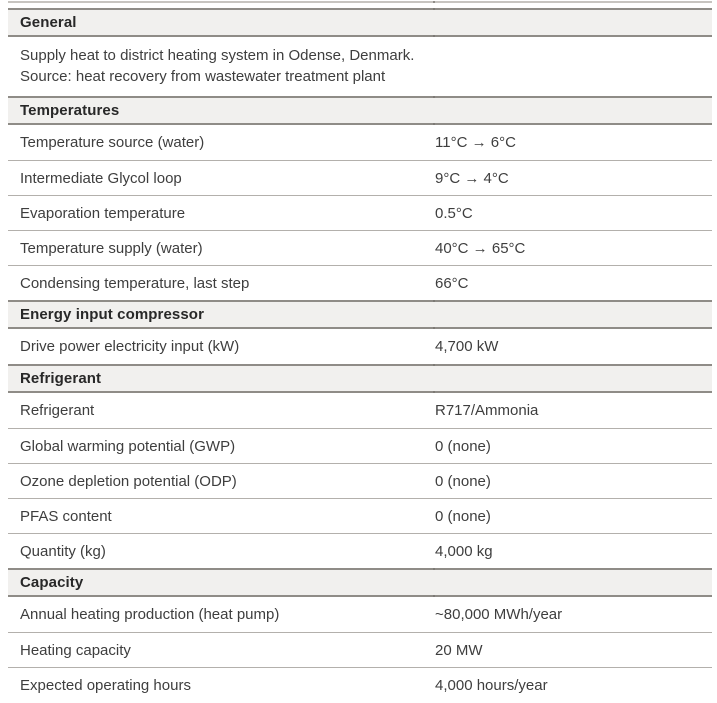 Image resolution: width=717 pixels, height=703 pixels. What do you see at coordinates (48, 22) in the screenshot?
I see `section-title: General` at bounding box center [48, 22].